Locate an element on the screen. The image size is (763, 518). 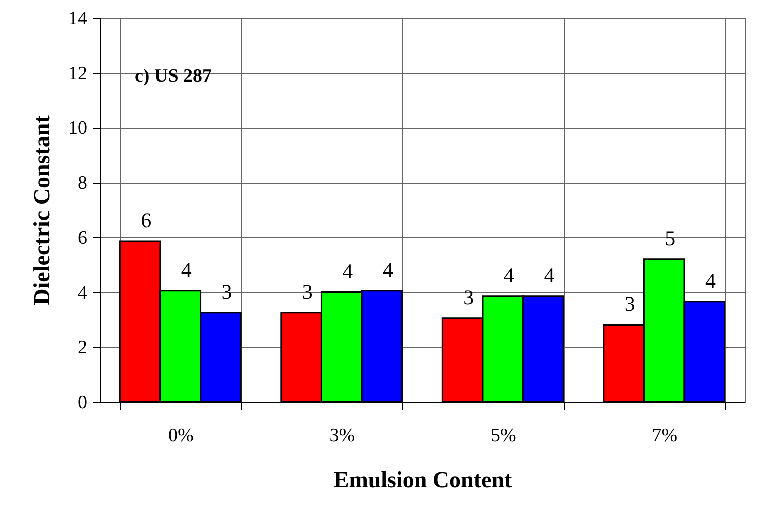
y-tick-label: 10 is located at coordinates (78, 129).